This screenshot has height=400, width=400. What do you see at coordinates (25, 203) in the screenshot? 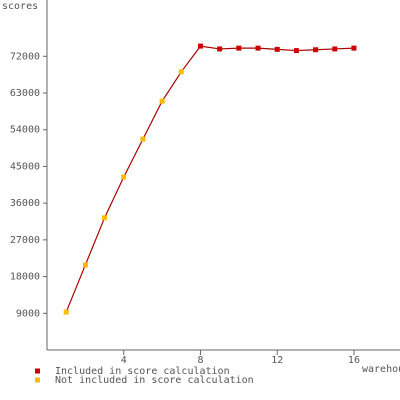
I see `y-tick-label: 36000` at bounding box center [25, 203].